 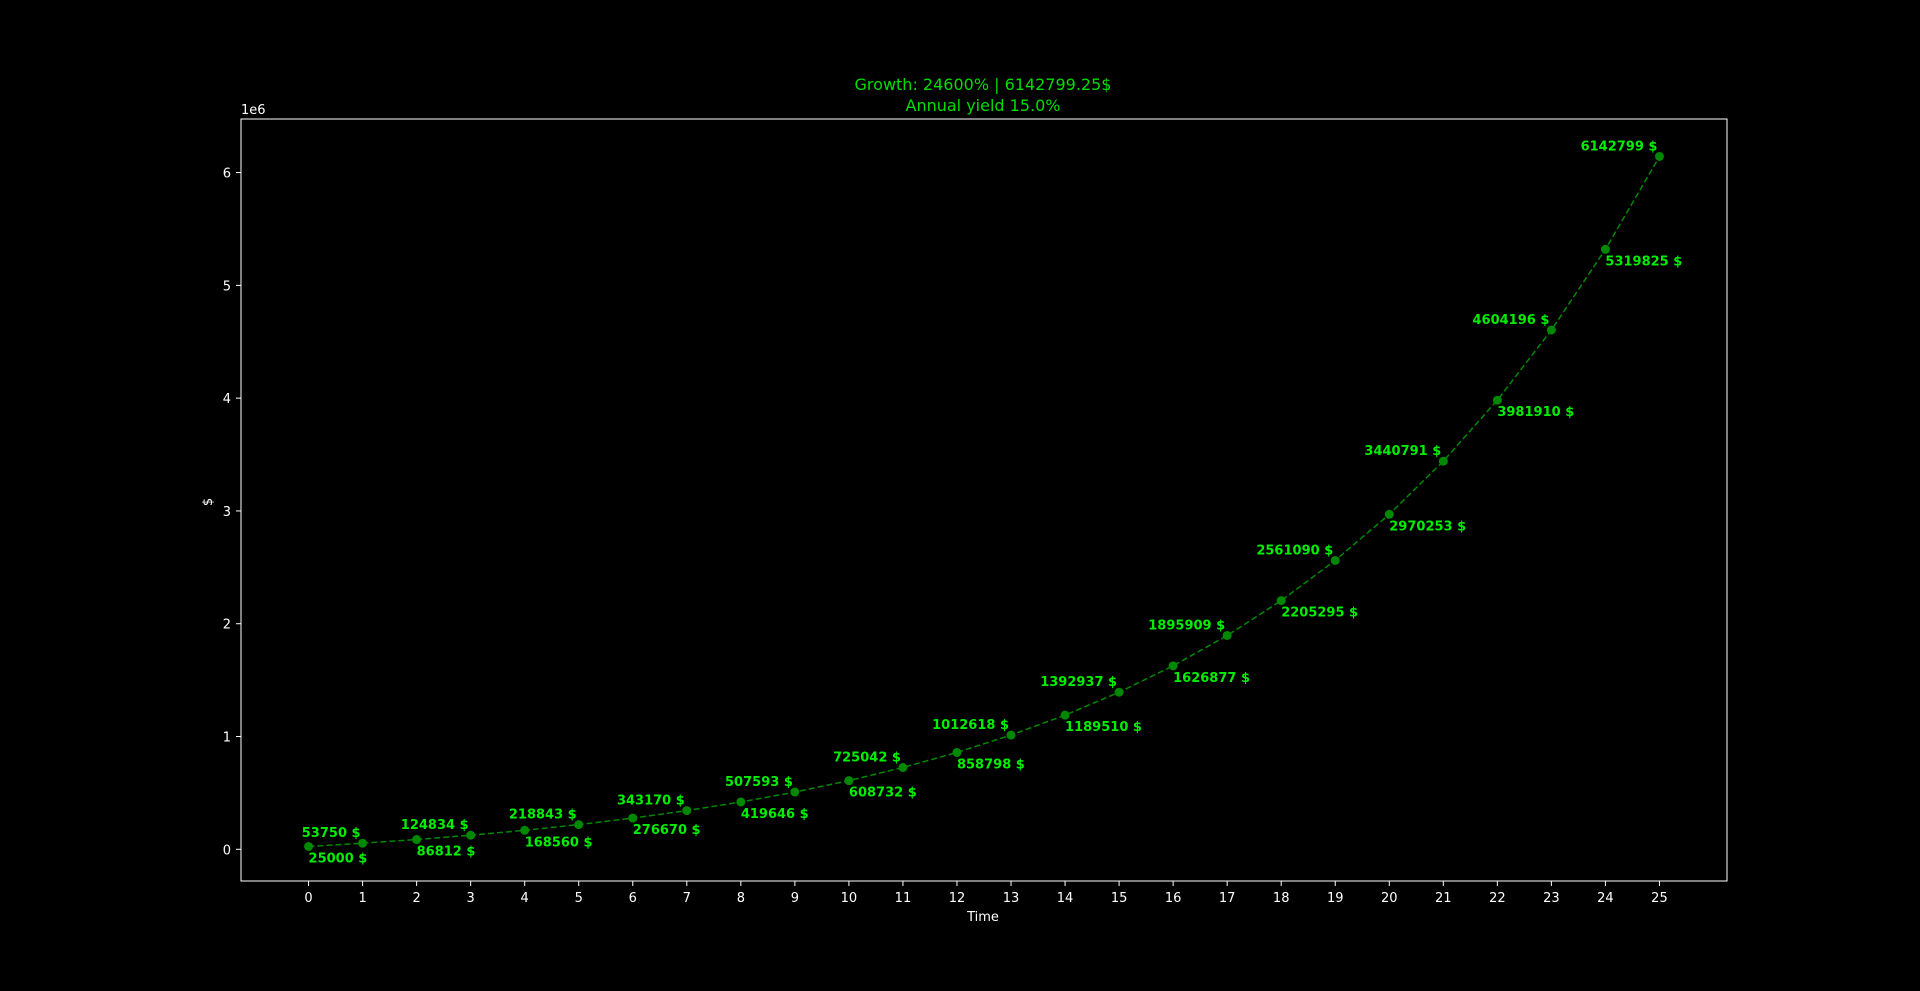 What do you see at coordinates (1078, 682) in the screenshot?
I see `data-label: 1392937 $` at bounding box center [1078, 682].